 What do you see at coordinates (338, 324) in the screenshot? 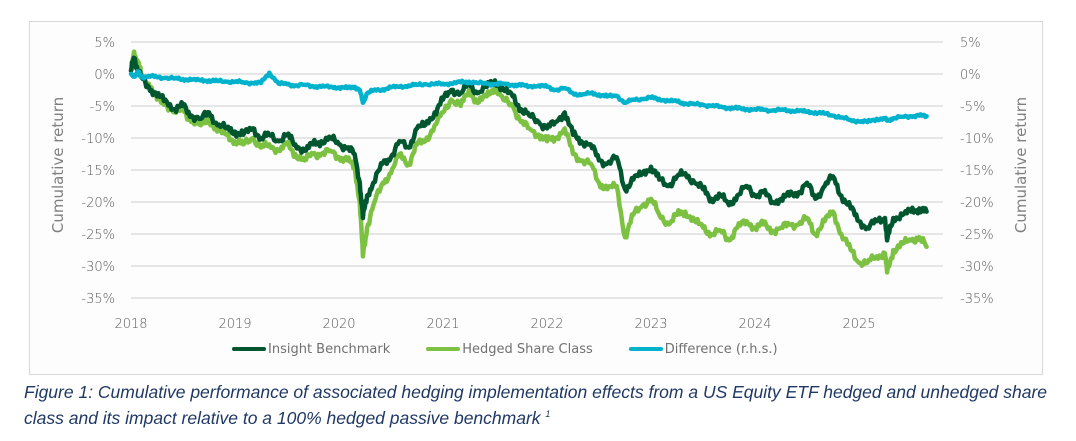
I see `x-tick-label: 2020` at bounding box center [338, 324].